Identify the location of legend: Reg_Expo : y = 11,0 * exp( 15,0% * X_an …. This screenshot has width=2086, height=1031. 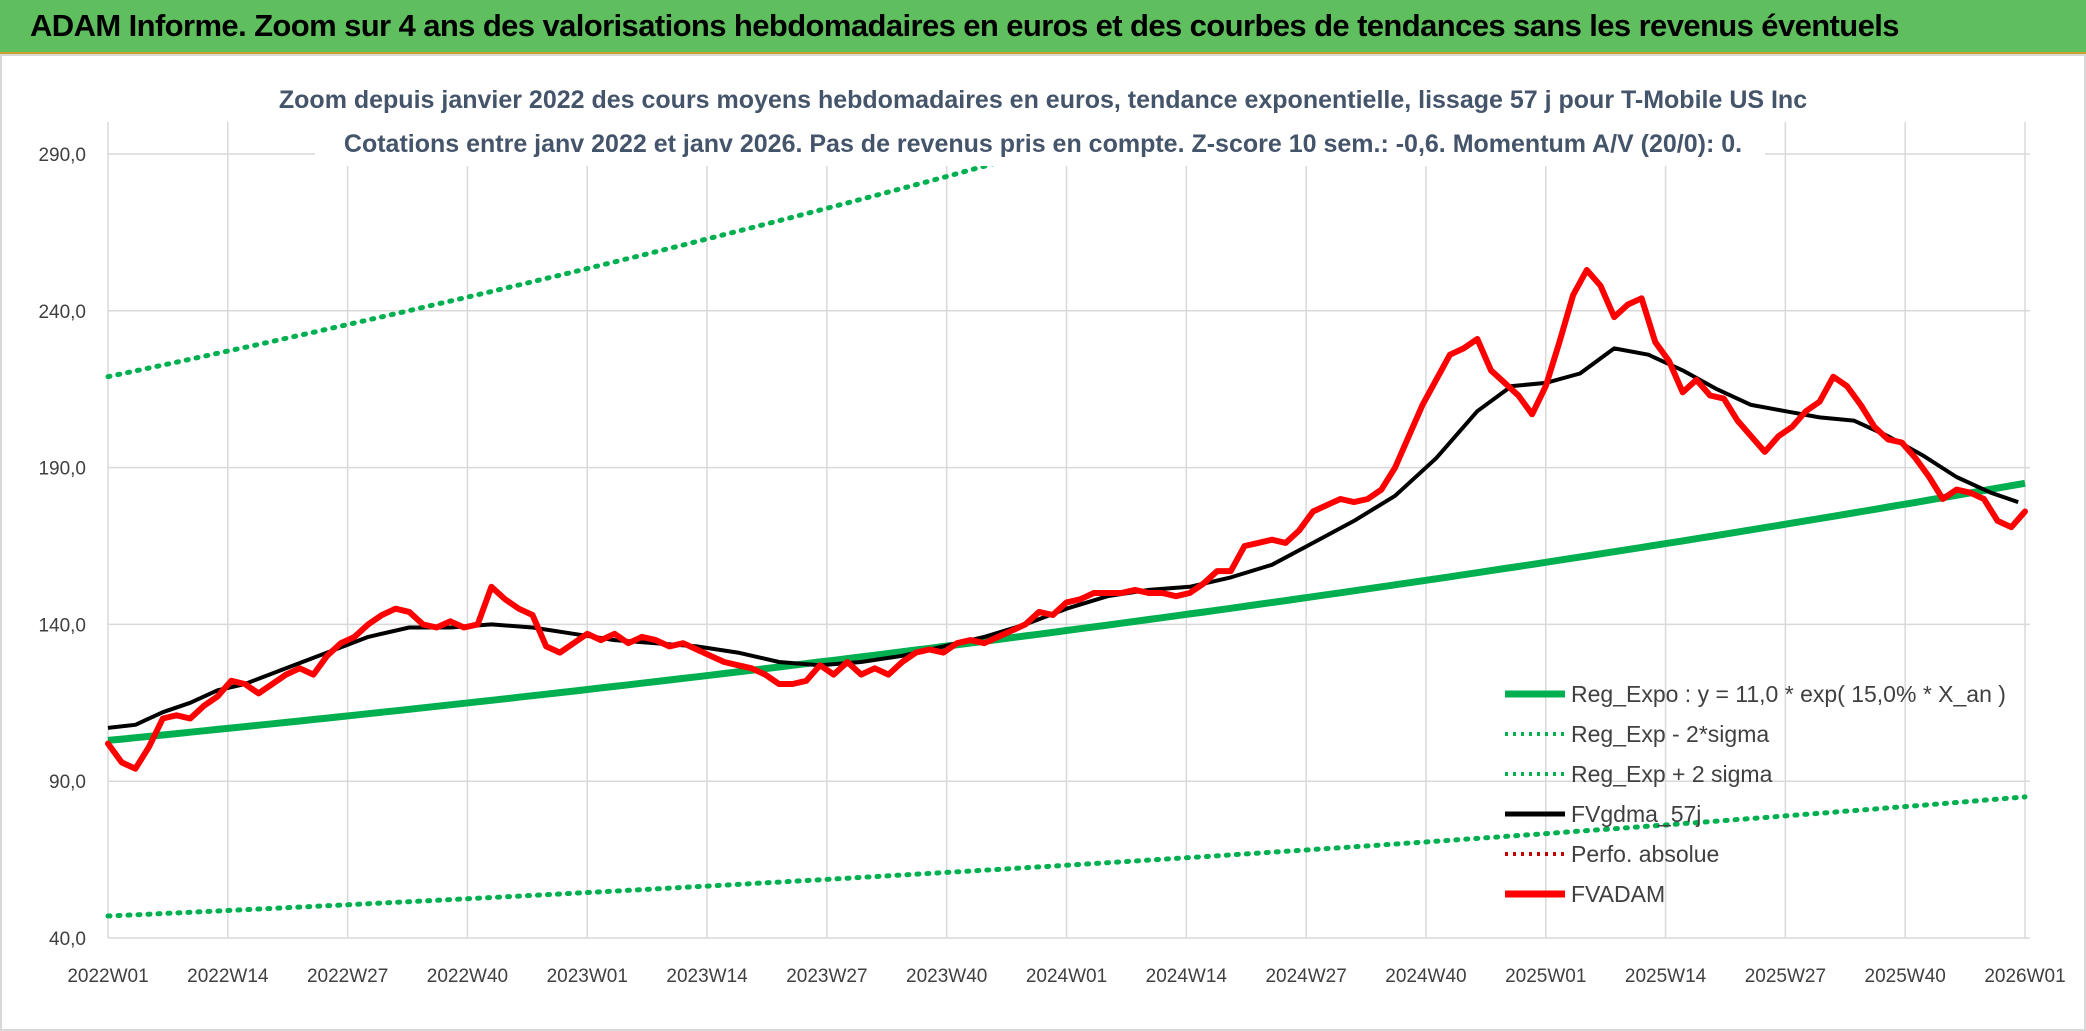
(1755, 794).